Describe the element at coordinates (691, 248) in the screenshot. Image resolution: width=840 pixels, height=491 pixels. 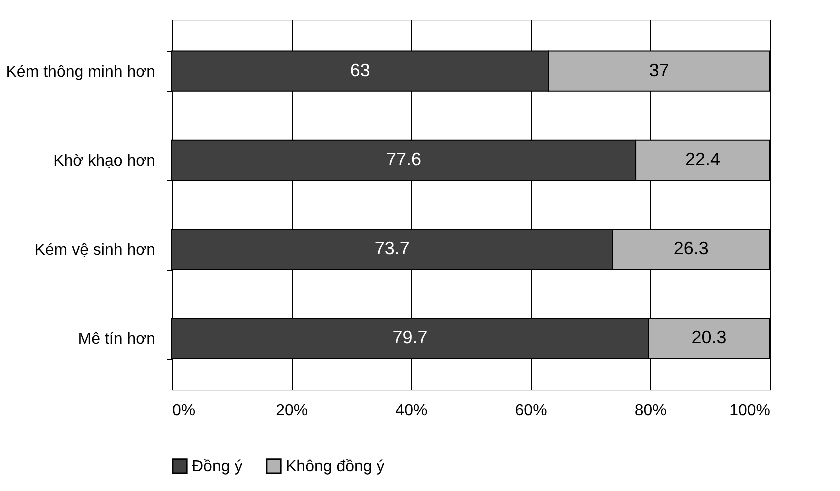
I see `data-label: 26.3` at that location.